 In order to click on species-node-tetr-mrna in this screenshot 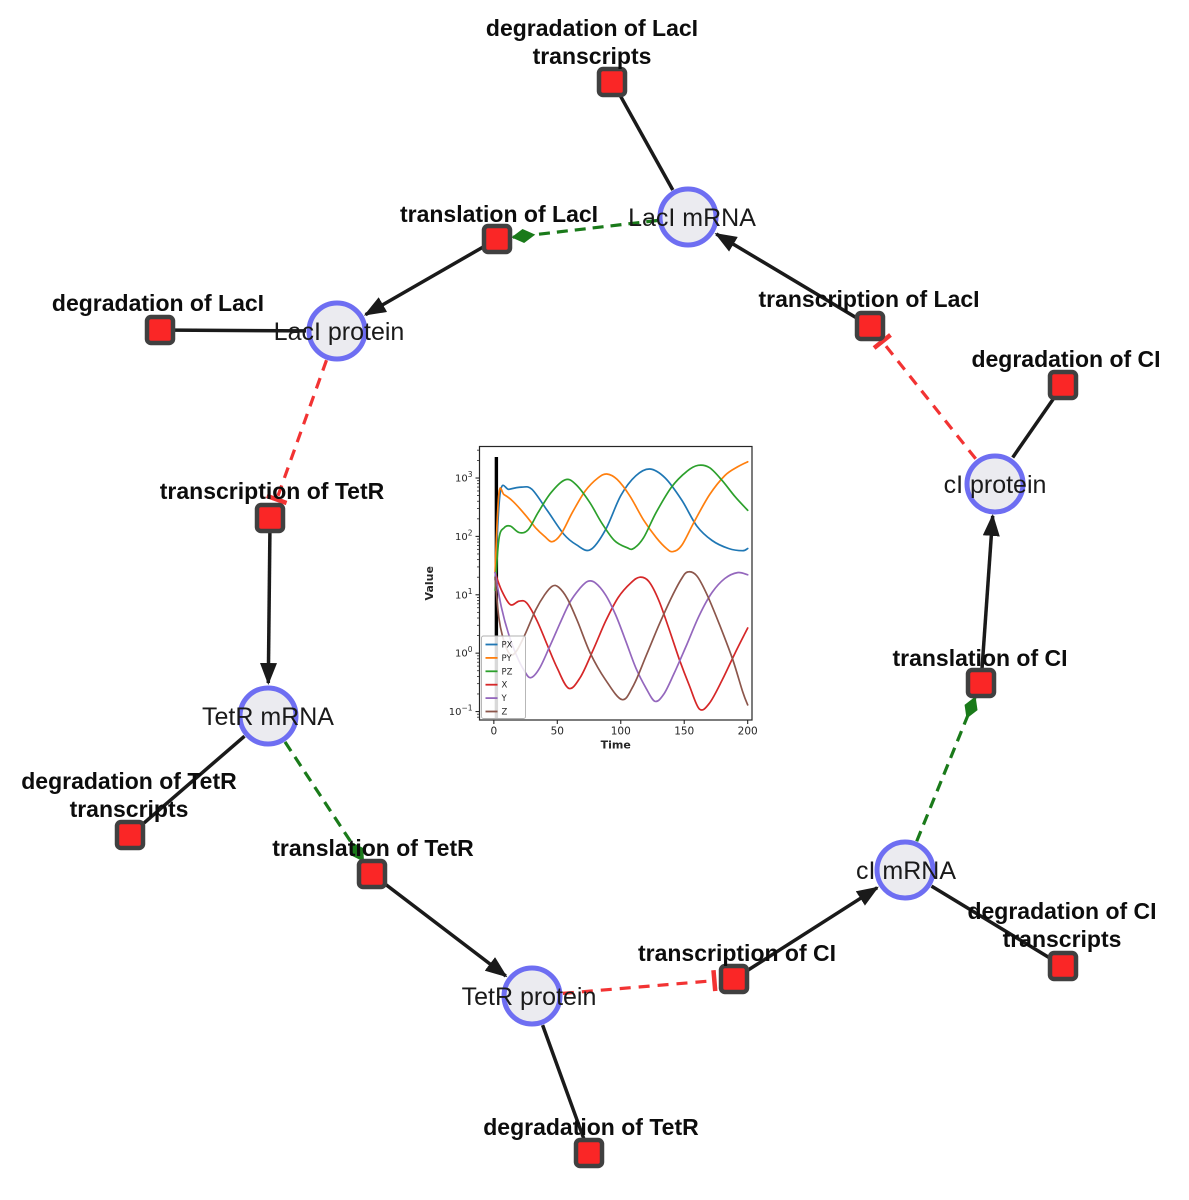, I will do `click(268, 716)`.